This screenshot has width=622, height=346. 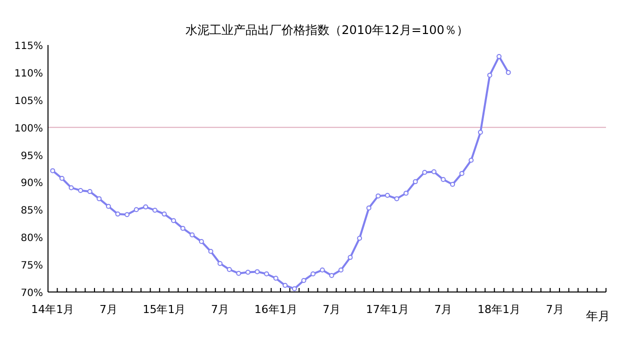 What do you see at coordinates (327, 30) in the screenshot?
I see `chart-title: 水泥工业产品出厂价格指数（2010年12月=100％）` at bounding box center [327, 30].